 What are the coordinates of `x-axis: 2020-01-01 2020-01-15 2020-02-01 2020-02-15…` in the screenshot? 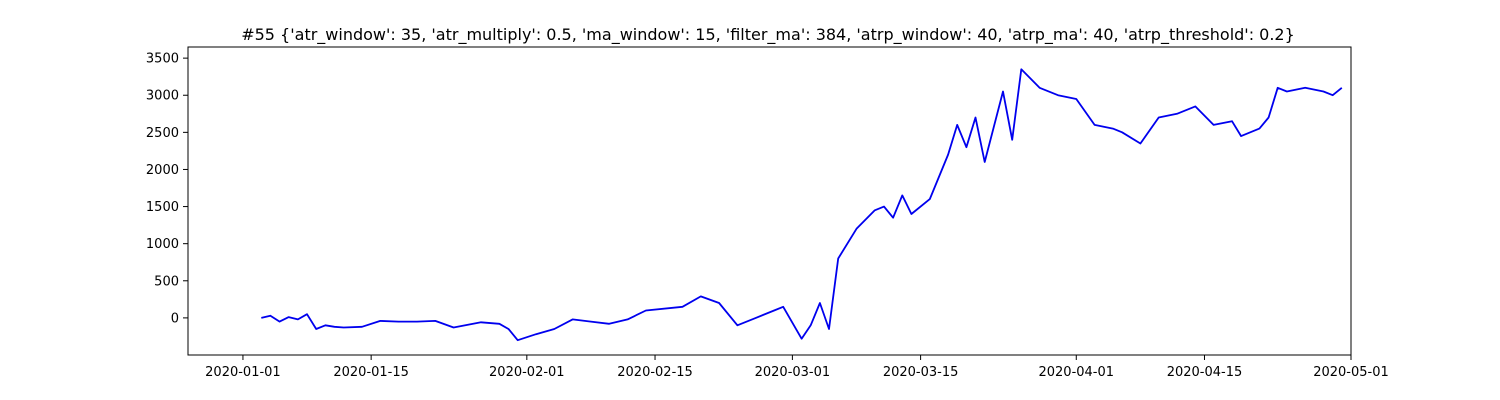 It's located at (797, 367).